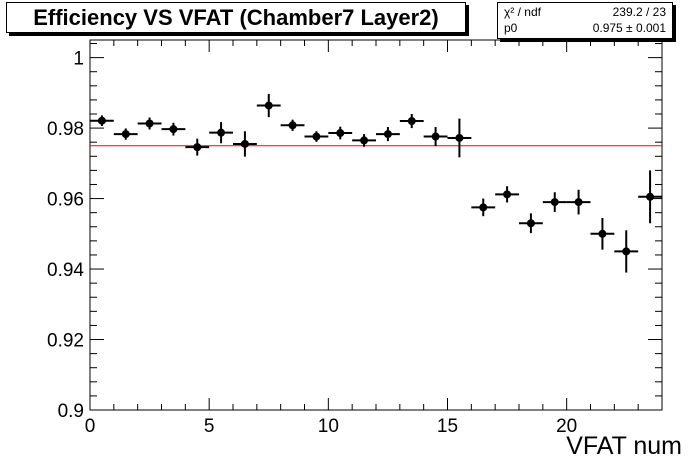  Describe the element at coordinates (447, 426) in the screenshot. I see `x-tick-label: 15` at that location.